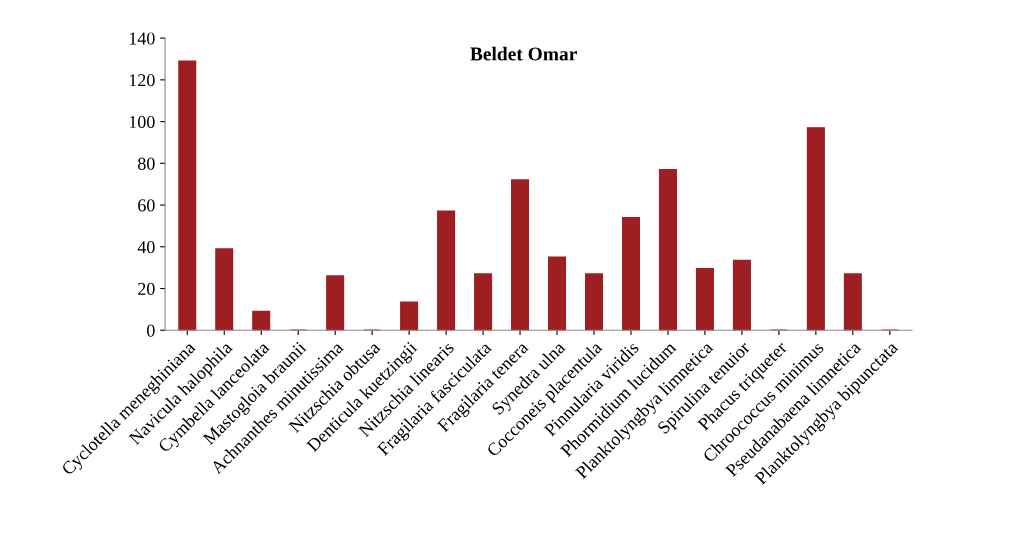 The image size is (1019, 537). I want to click on y-tick-label: 120, so click(142, 80).